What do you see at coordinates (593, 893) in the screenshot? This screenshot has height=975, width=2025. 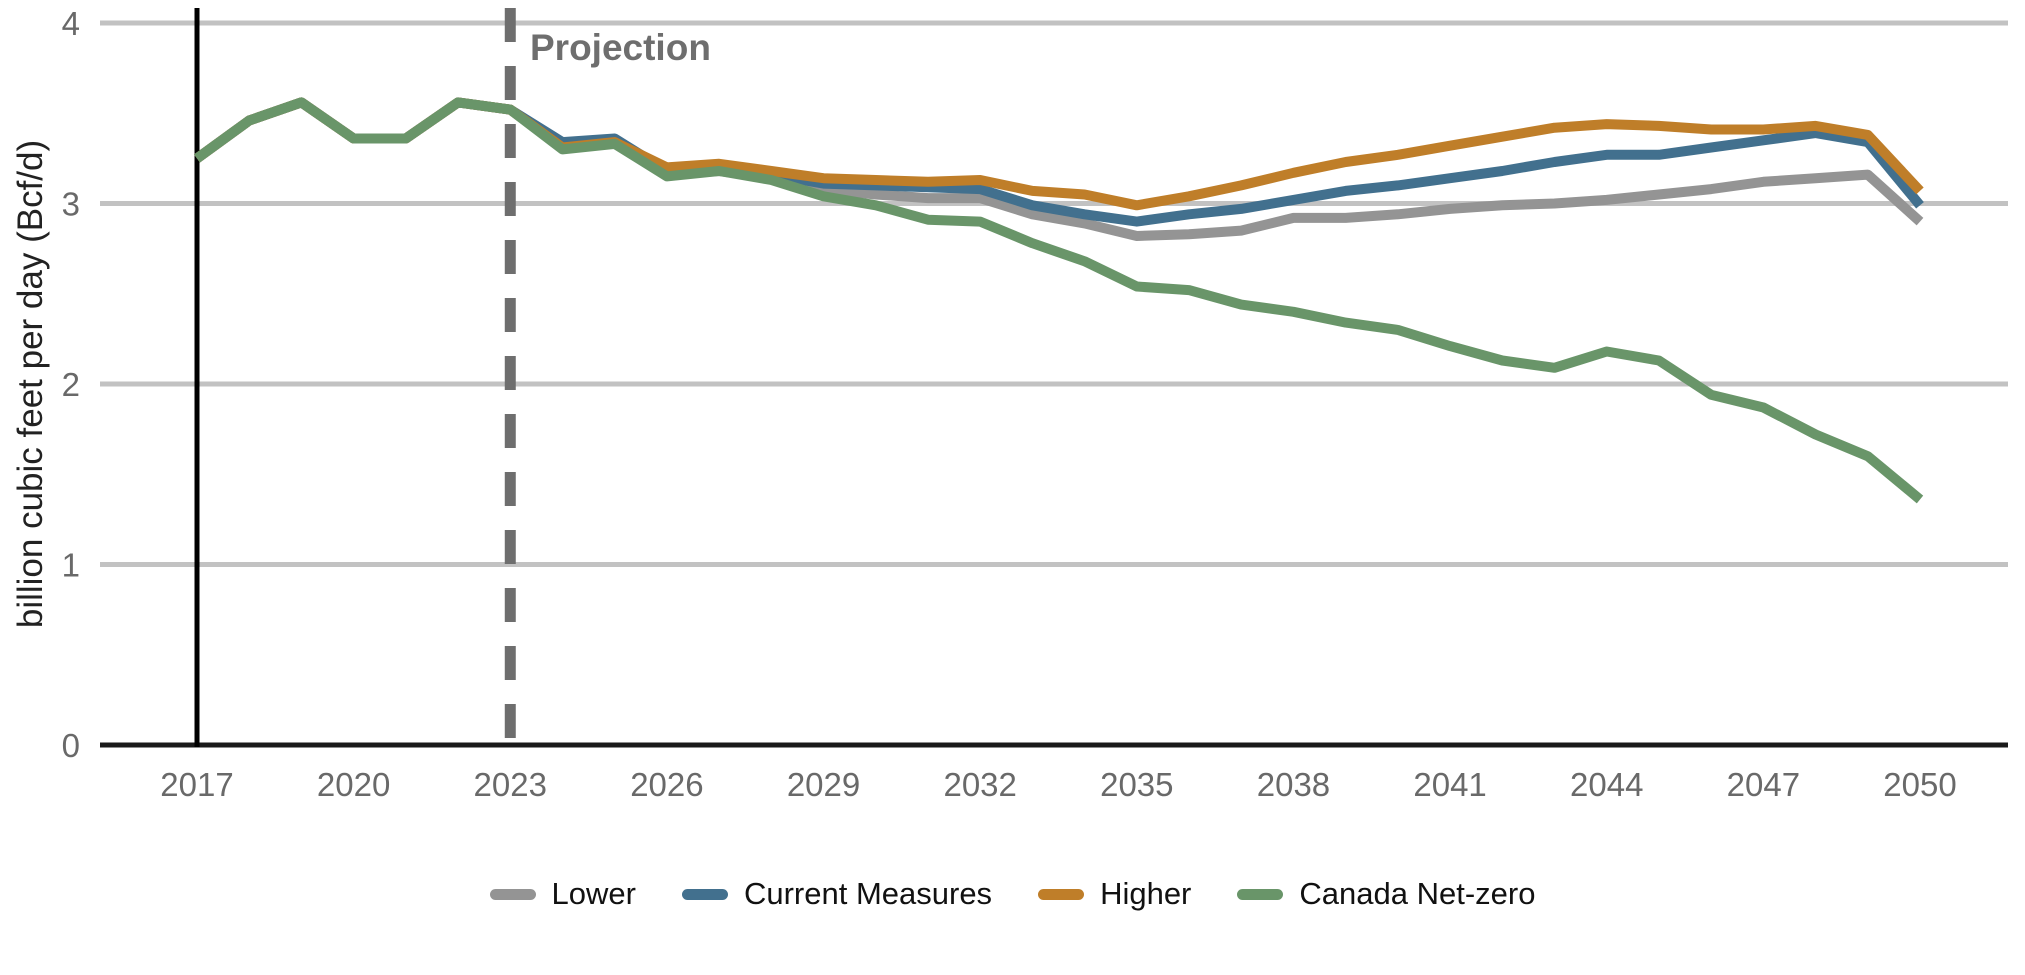 I see `legend-label: Lower` at bounding box center [593, 893].